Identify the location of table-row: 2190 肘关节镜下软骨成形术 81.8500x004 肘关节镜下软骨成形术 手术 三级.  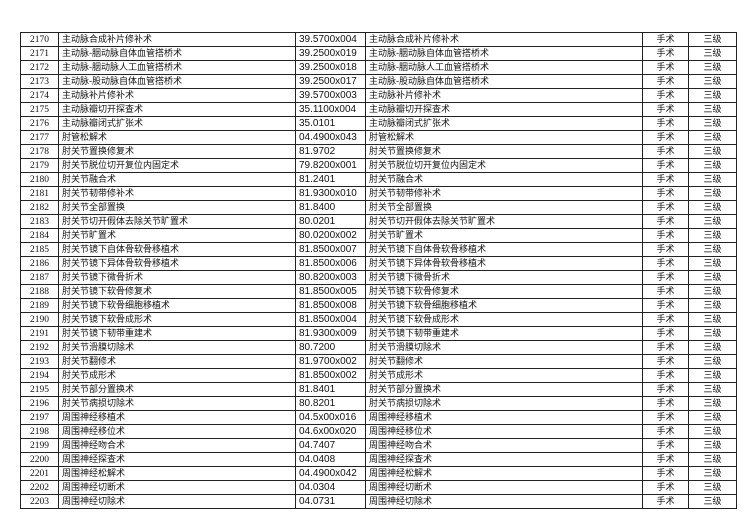
(378, 319).